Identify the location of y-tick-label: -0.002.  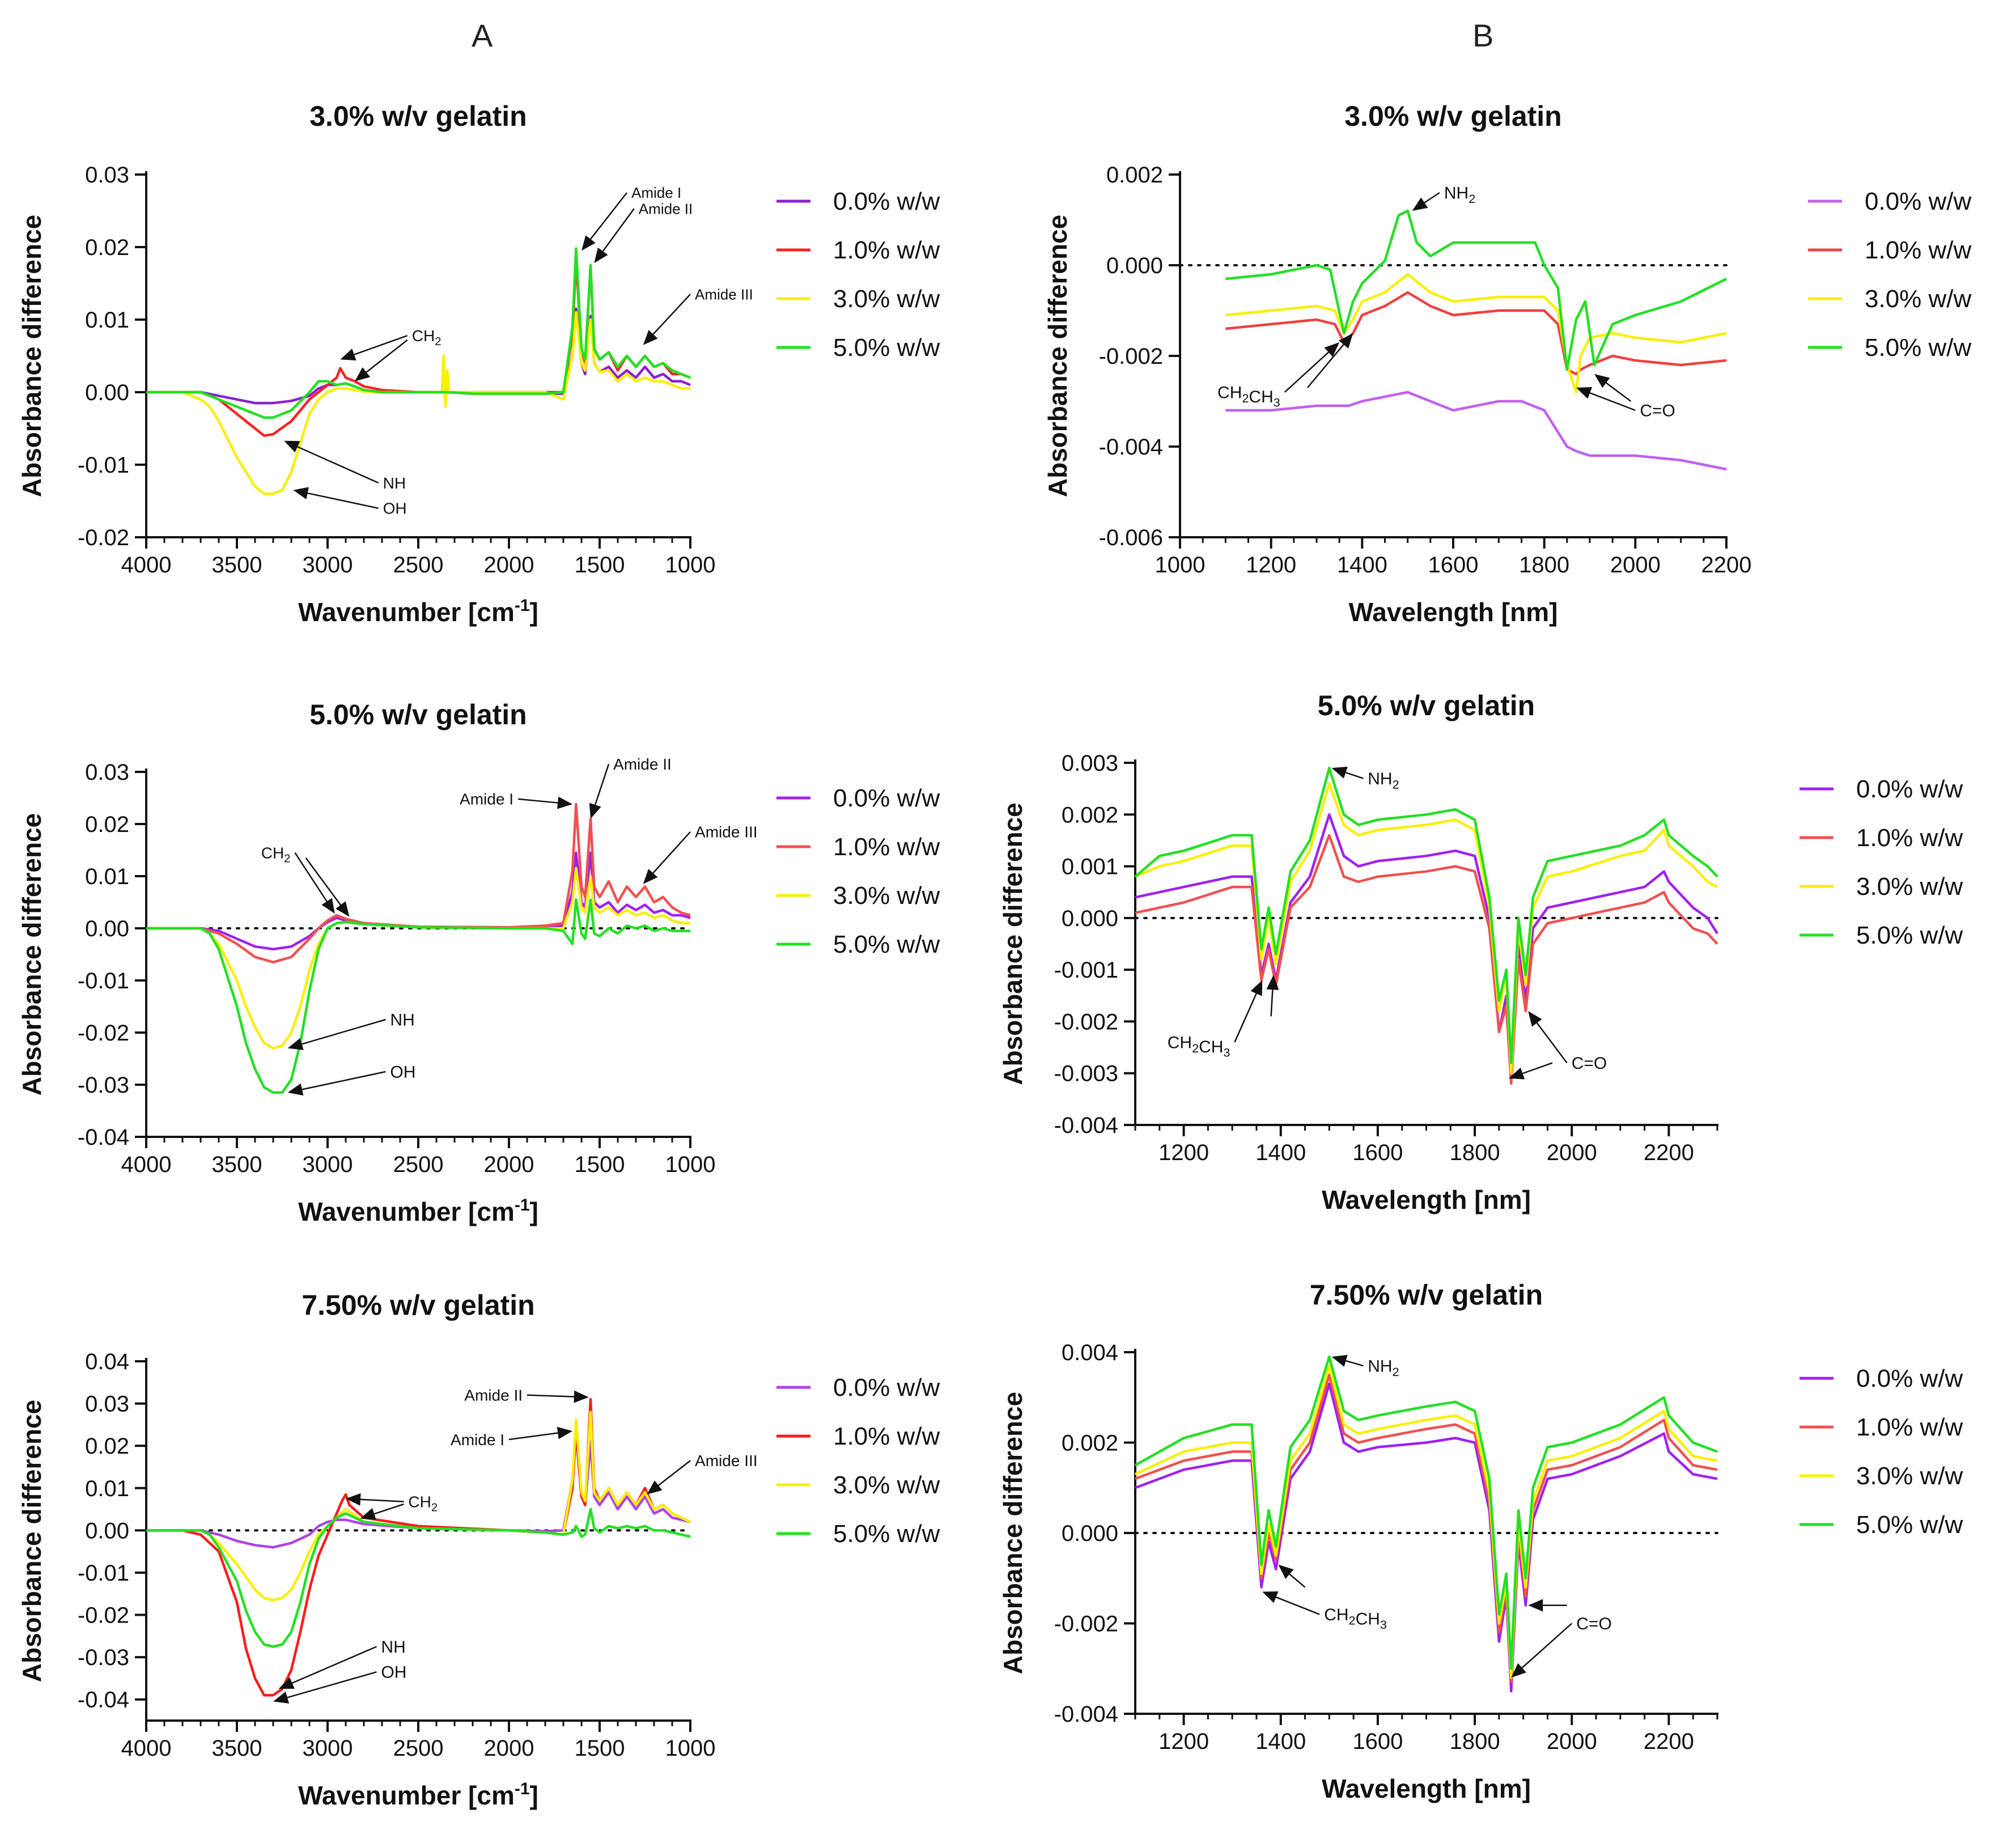
(1086, 1625).